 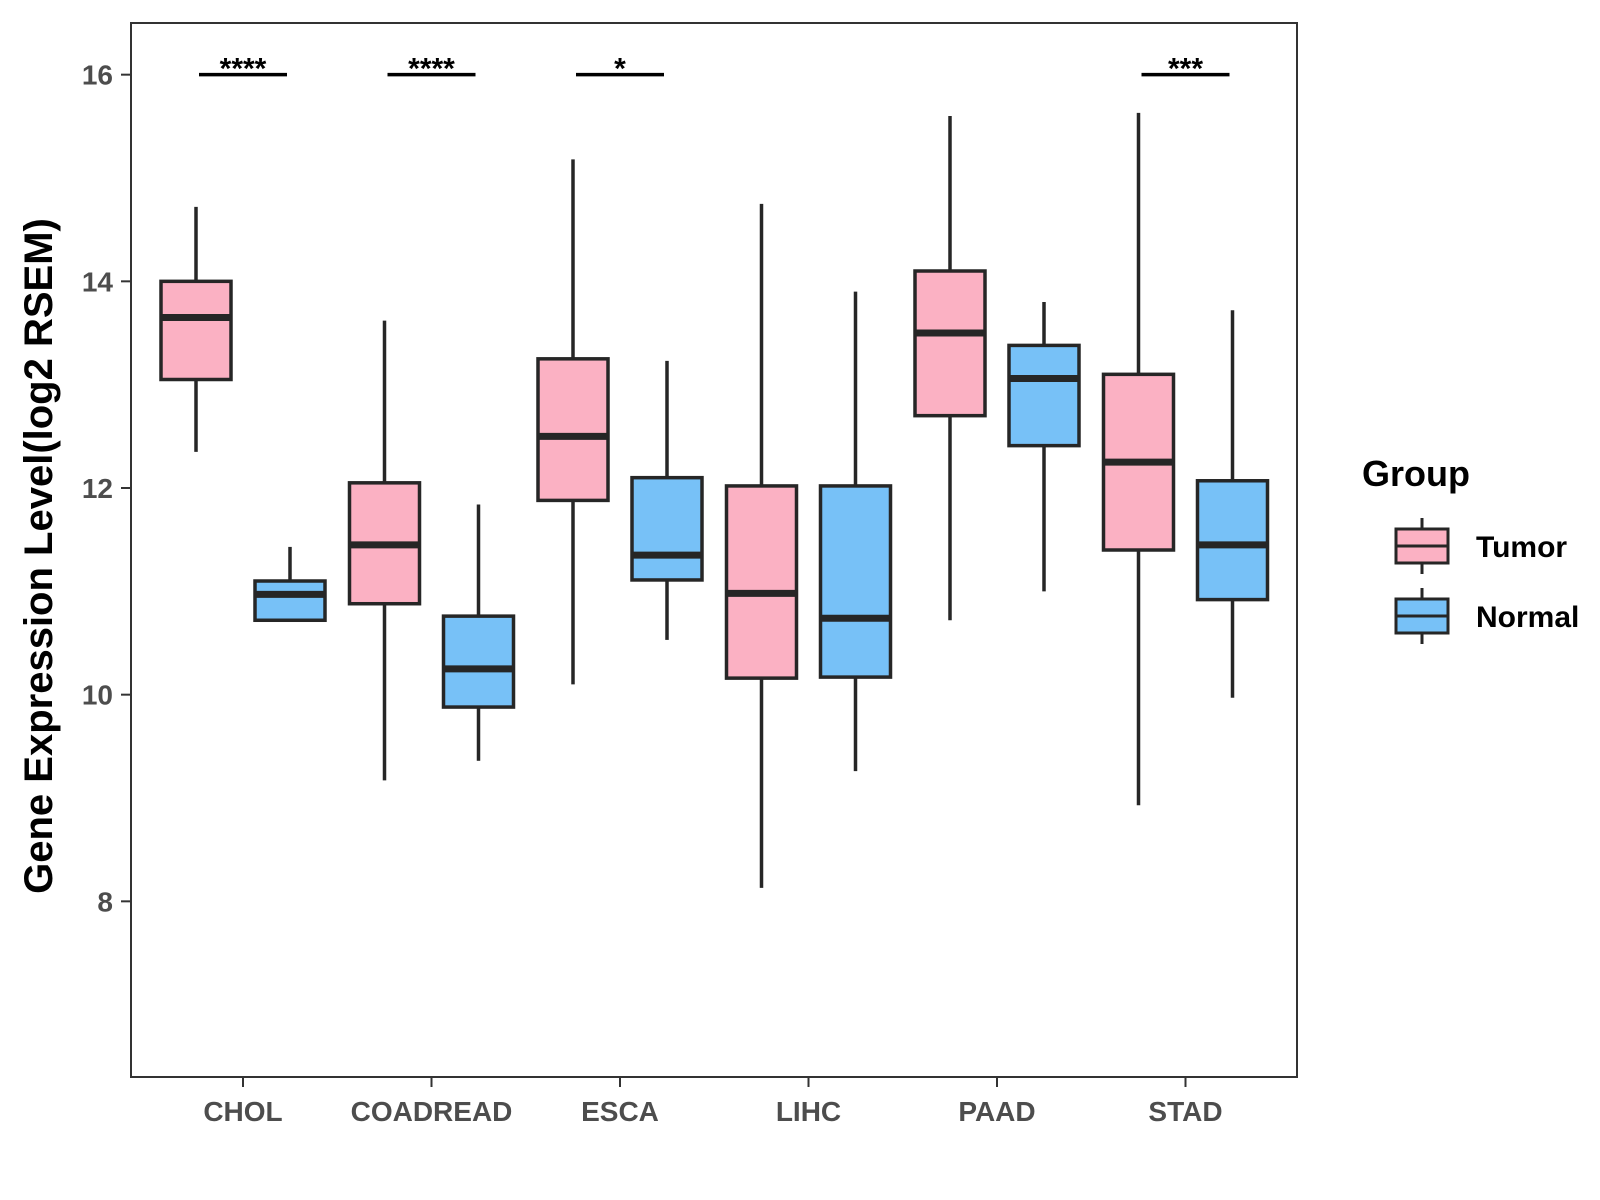 I want to click on legend: Group Tumor Normal, so click(x=1470, y=548).